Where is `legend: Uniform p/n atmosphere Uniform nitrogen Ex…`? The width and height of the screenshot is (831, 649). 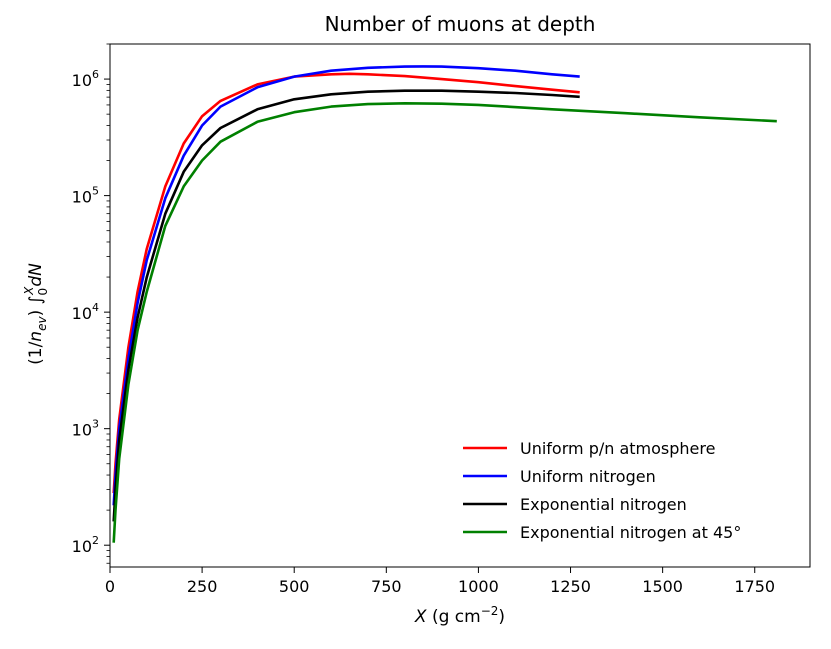 legend: Uniform p/n atmosphere Uniform nitrogen Ex… is located at coordinates (602, 490).